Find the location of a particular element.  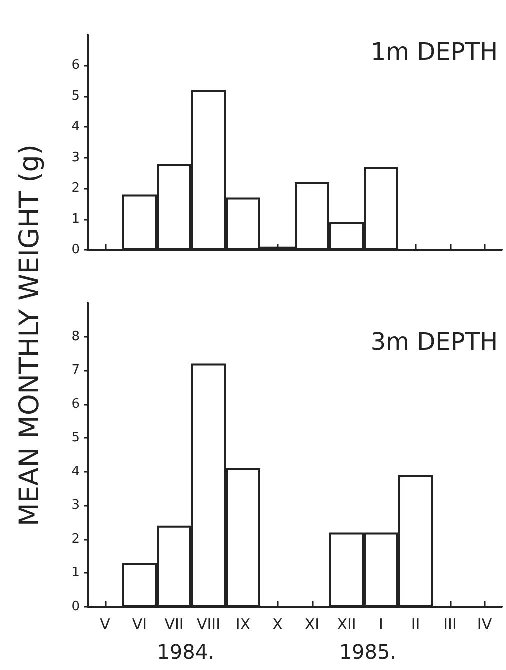

text: 3m DEPTH is located at coordinates (434, 342).